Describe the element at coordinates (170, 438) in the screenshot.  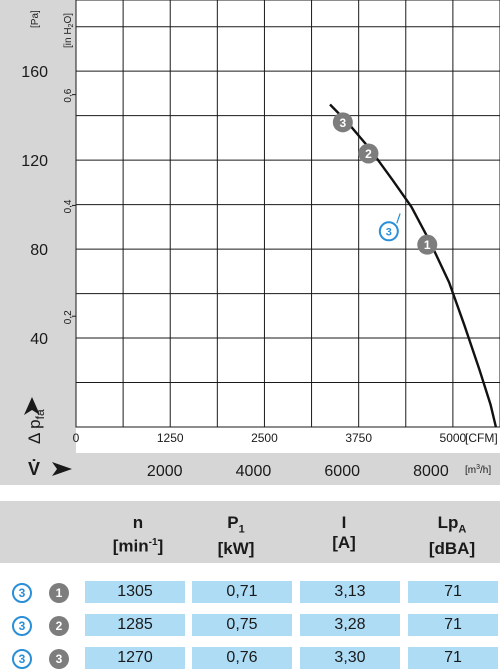
I see `x-tick-cfm: 1250` at that location.